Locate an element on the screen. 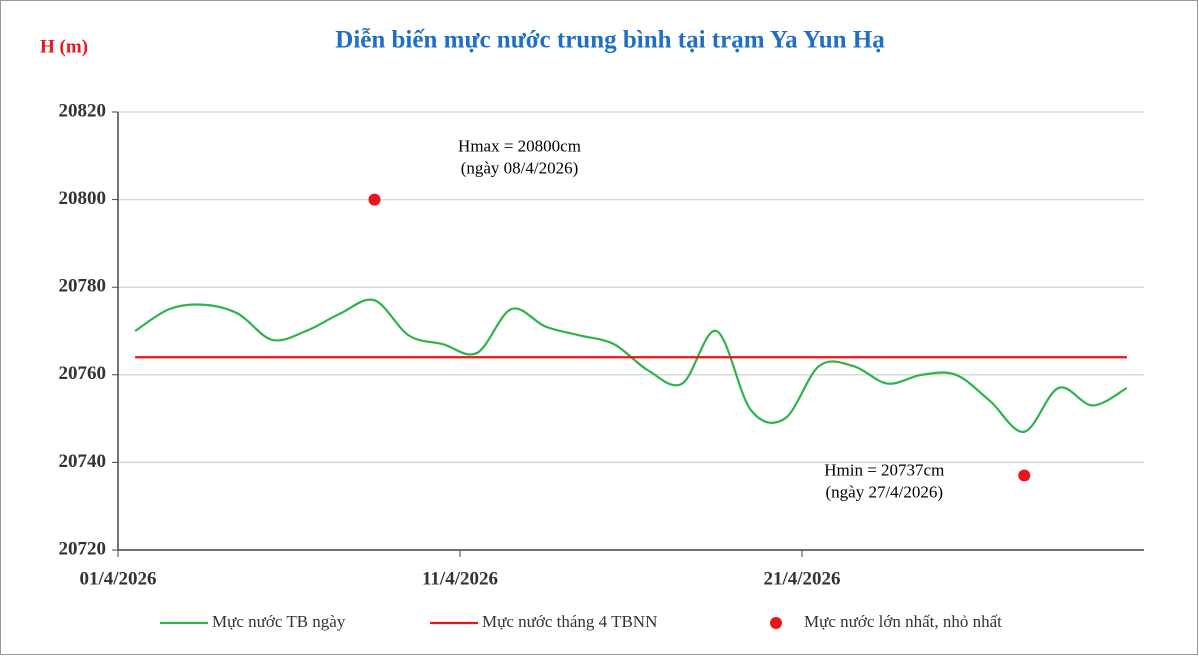 Image resolution: width=1199 pixels, height=656 pixels. annotation: Hmax = 20800cm is located at coordinates (519, 146).